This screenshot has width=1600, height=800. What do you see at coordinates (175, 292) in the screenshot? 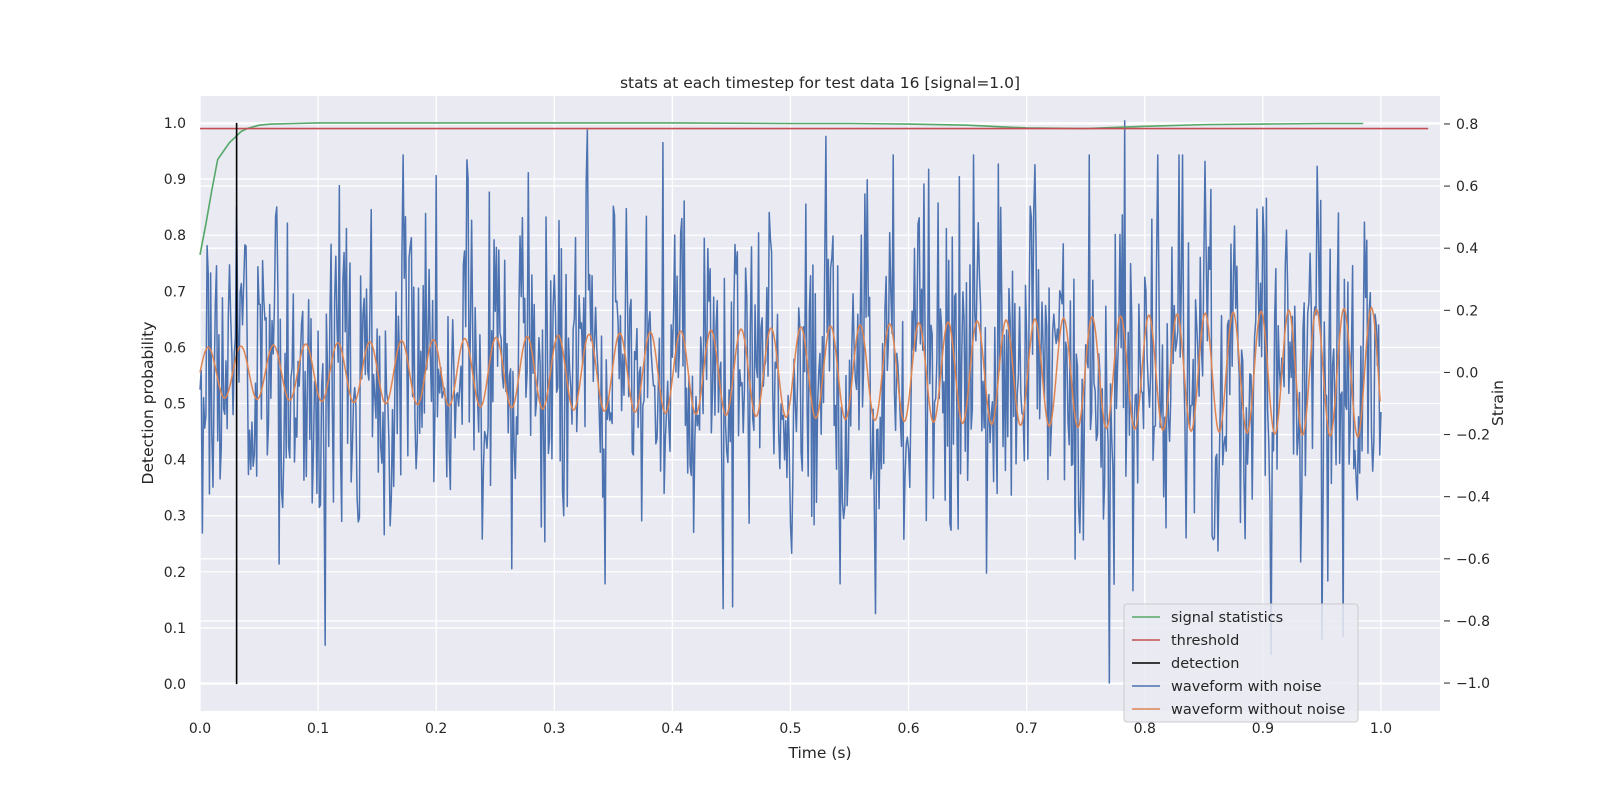
I see `y-tick-label: 0.7` at bounding box center [175, 292].